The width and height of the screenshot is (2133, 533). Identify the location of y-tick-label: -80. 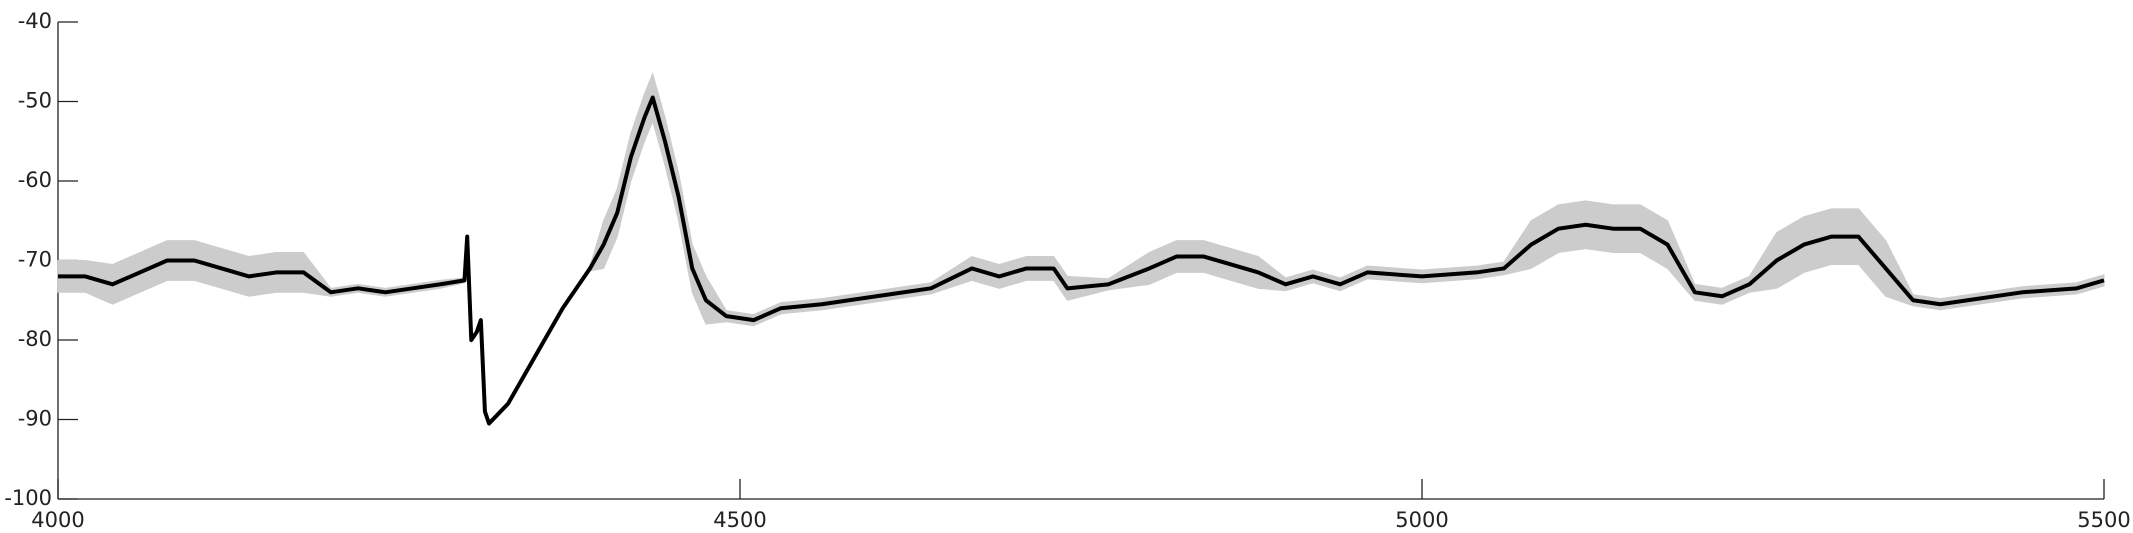
(35, 339).